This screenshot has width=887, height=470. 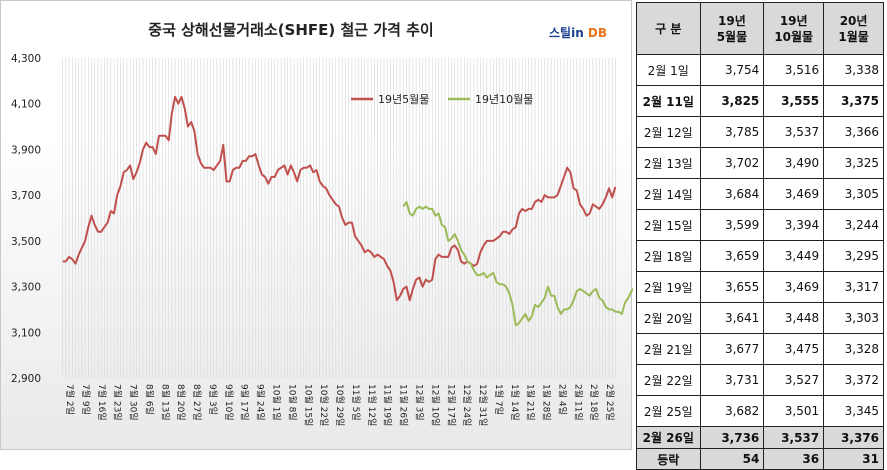 I want to click on price-cell: 3,825, so click(x=732, y=101).